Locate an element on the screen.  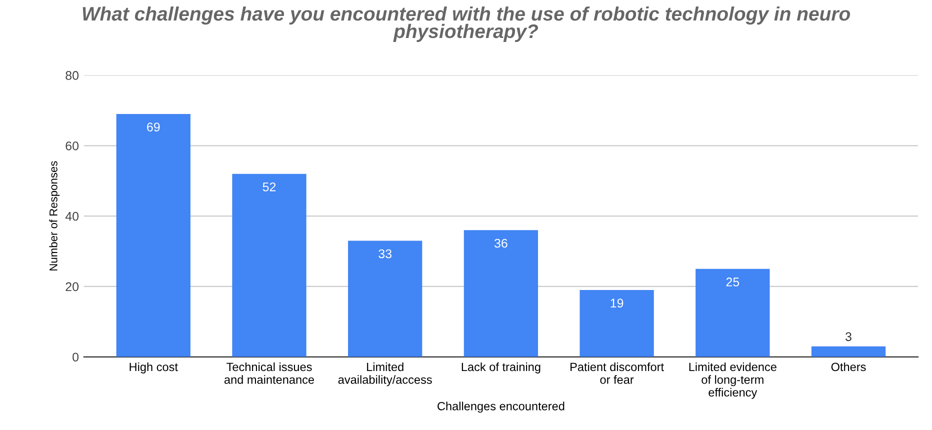
data-label: 25 is located at coordinates (733, 282).